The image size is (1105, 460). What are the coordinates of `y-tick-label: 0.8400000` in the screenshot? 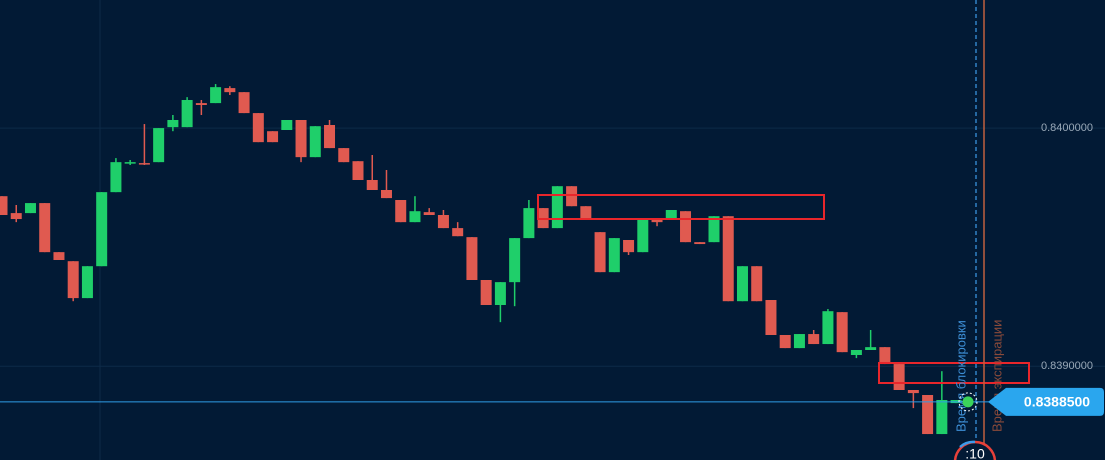 It's located at (1067, 128).